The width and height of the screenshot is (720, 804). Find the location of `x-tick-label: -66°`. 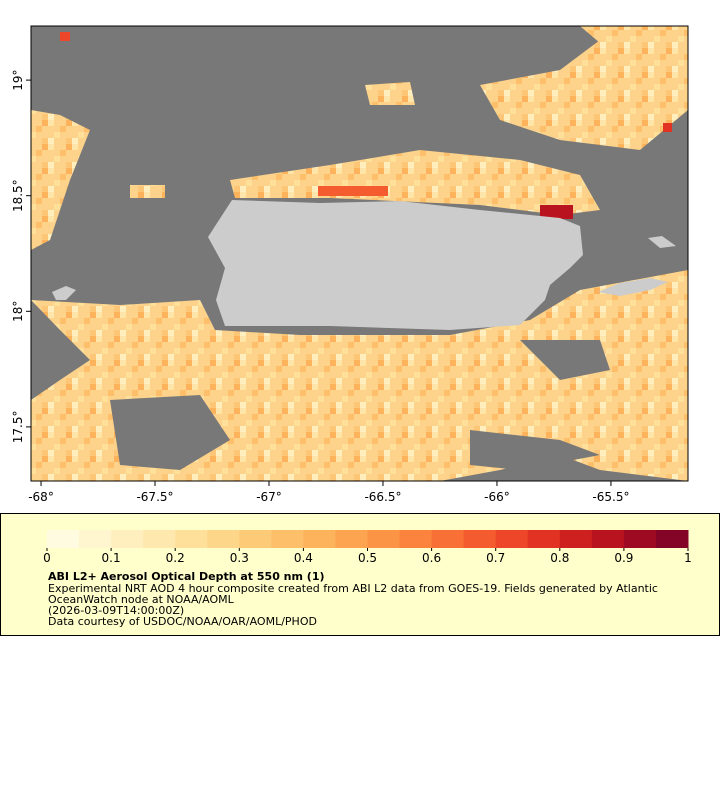

x-tick-label: -66° is located at coordinates (497, 497).